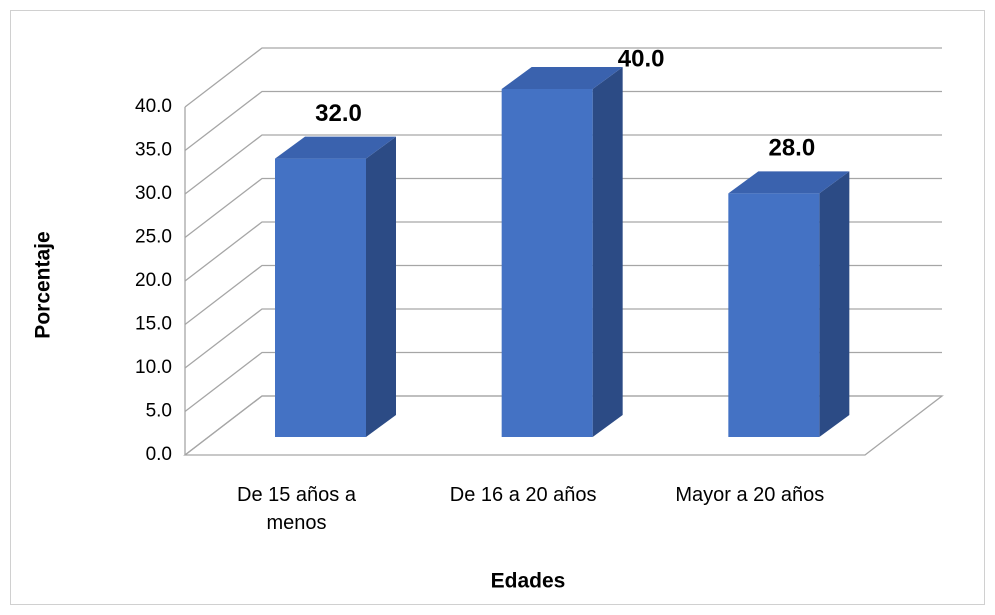  Describe the element at coordinates (750, 495) in the screenshot. I see `x-tick-label: Mayor a 20 años` at that location.